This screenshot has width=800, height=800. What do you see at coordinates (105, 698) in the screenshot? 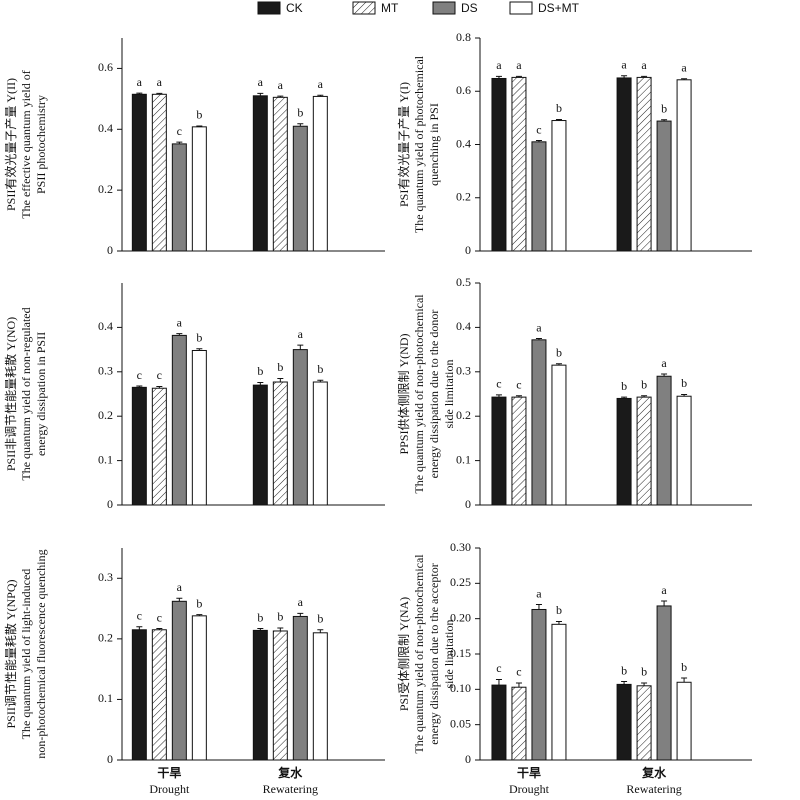
I see `y-tick-label: 0.1` at bounding box center [105, 698].